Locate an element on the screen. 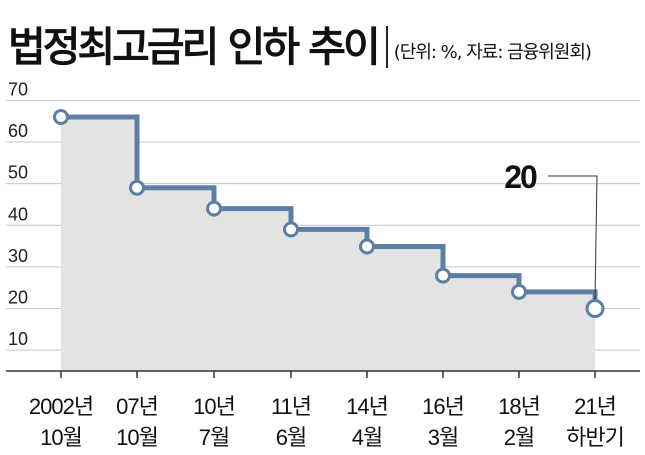 The width and height of the screenshot is (645, 455). x-tick-label-3-line2: 6월 is located at coordinates (291, 437).